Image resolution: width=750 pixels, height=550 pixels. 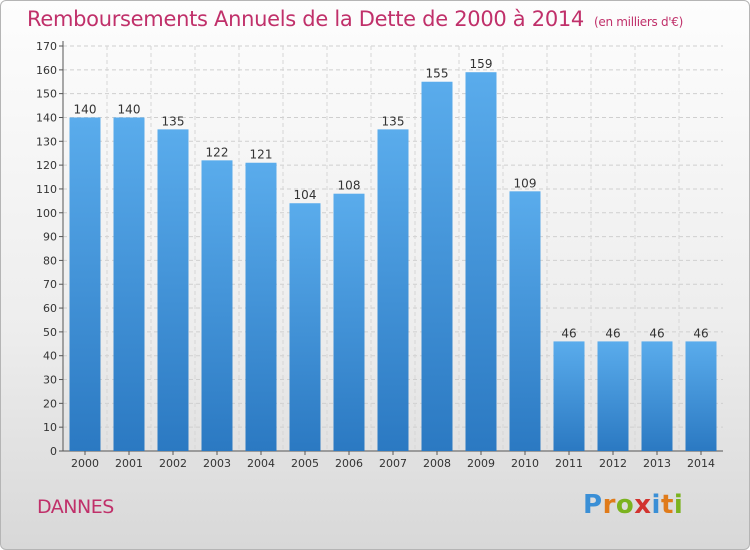 I want to click on x-tick-label-2014: 2014, so click(x=701, y=463).